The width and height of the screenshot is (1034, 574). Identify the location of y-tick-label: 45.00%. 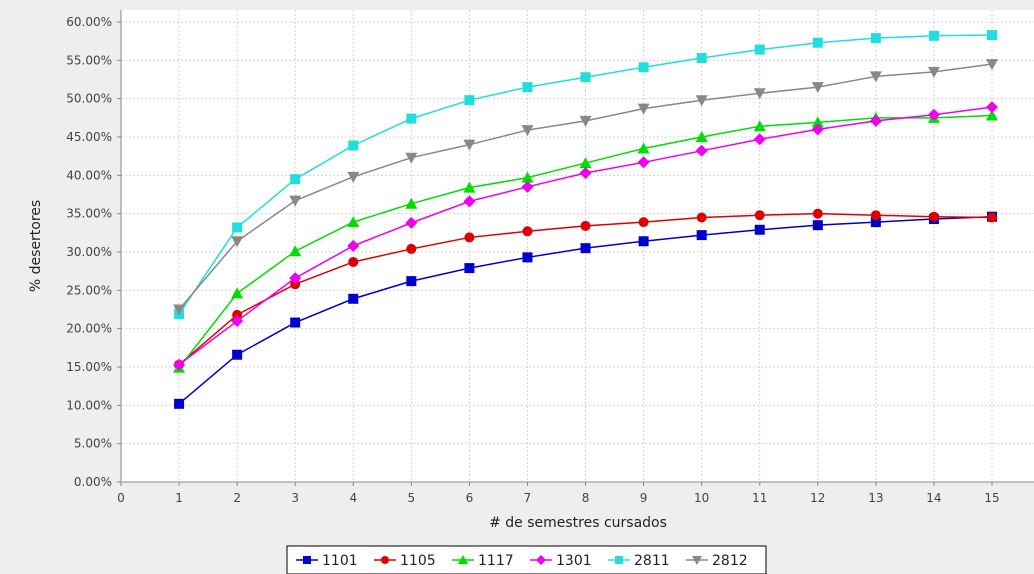
(89, 137).